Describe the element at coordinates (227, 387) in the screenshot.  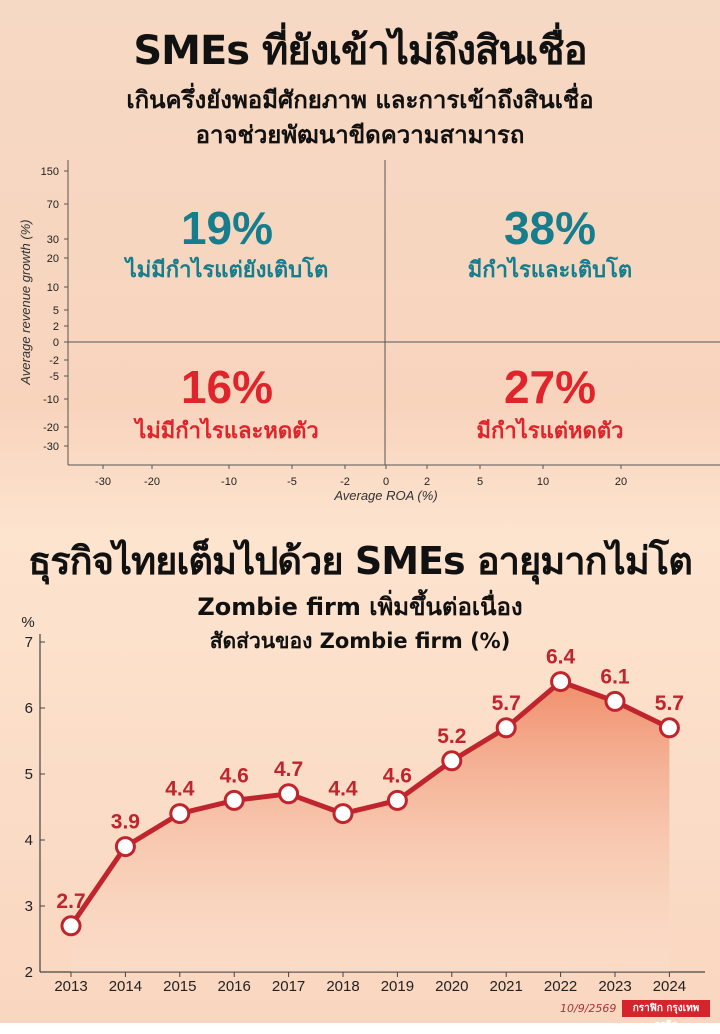
I see `quadrant-value-bottom-left: 16%` at that location.